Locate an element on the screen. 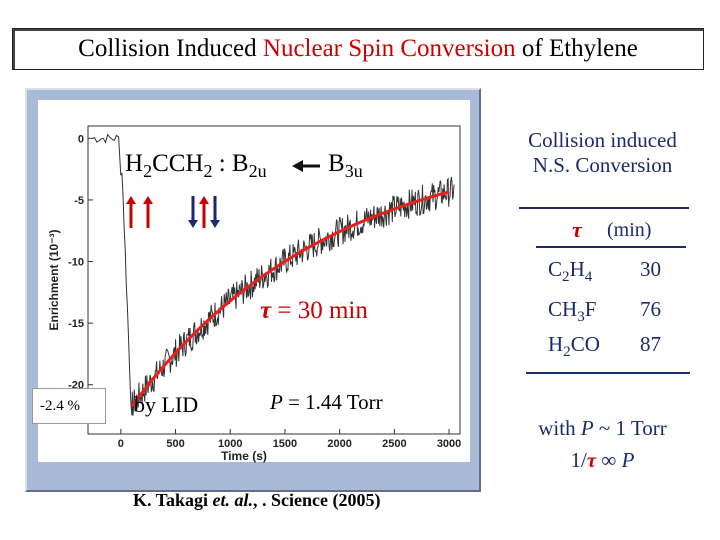  x-axis-label: Time (s) is located at coordinates (244, 456).